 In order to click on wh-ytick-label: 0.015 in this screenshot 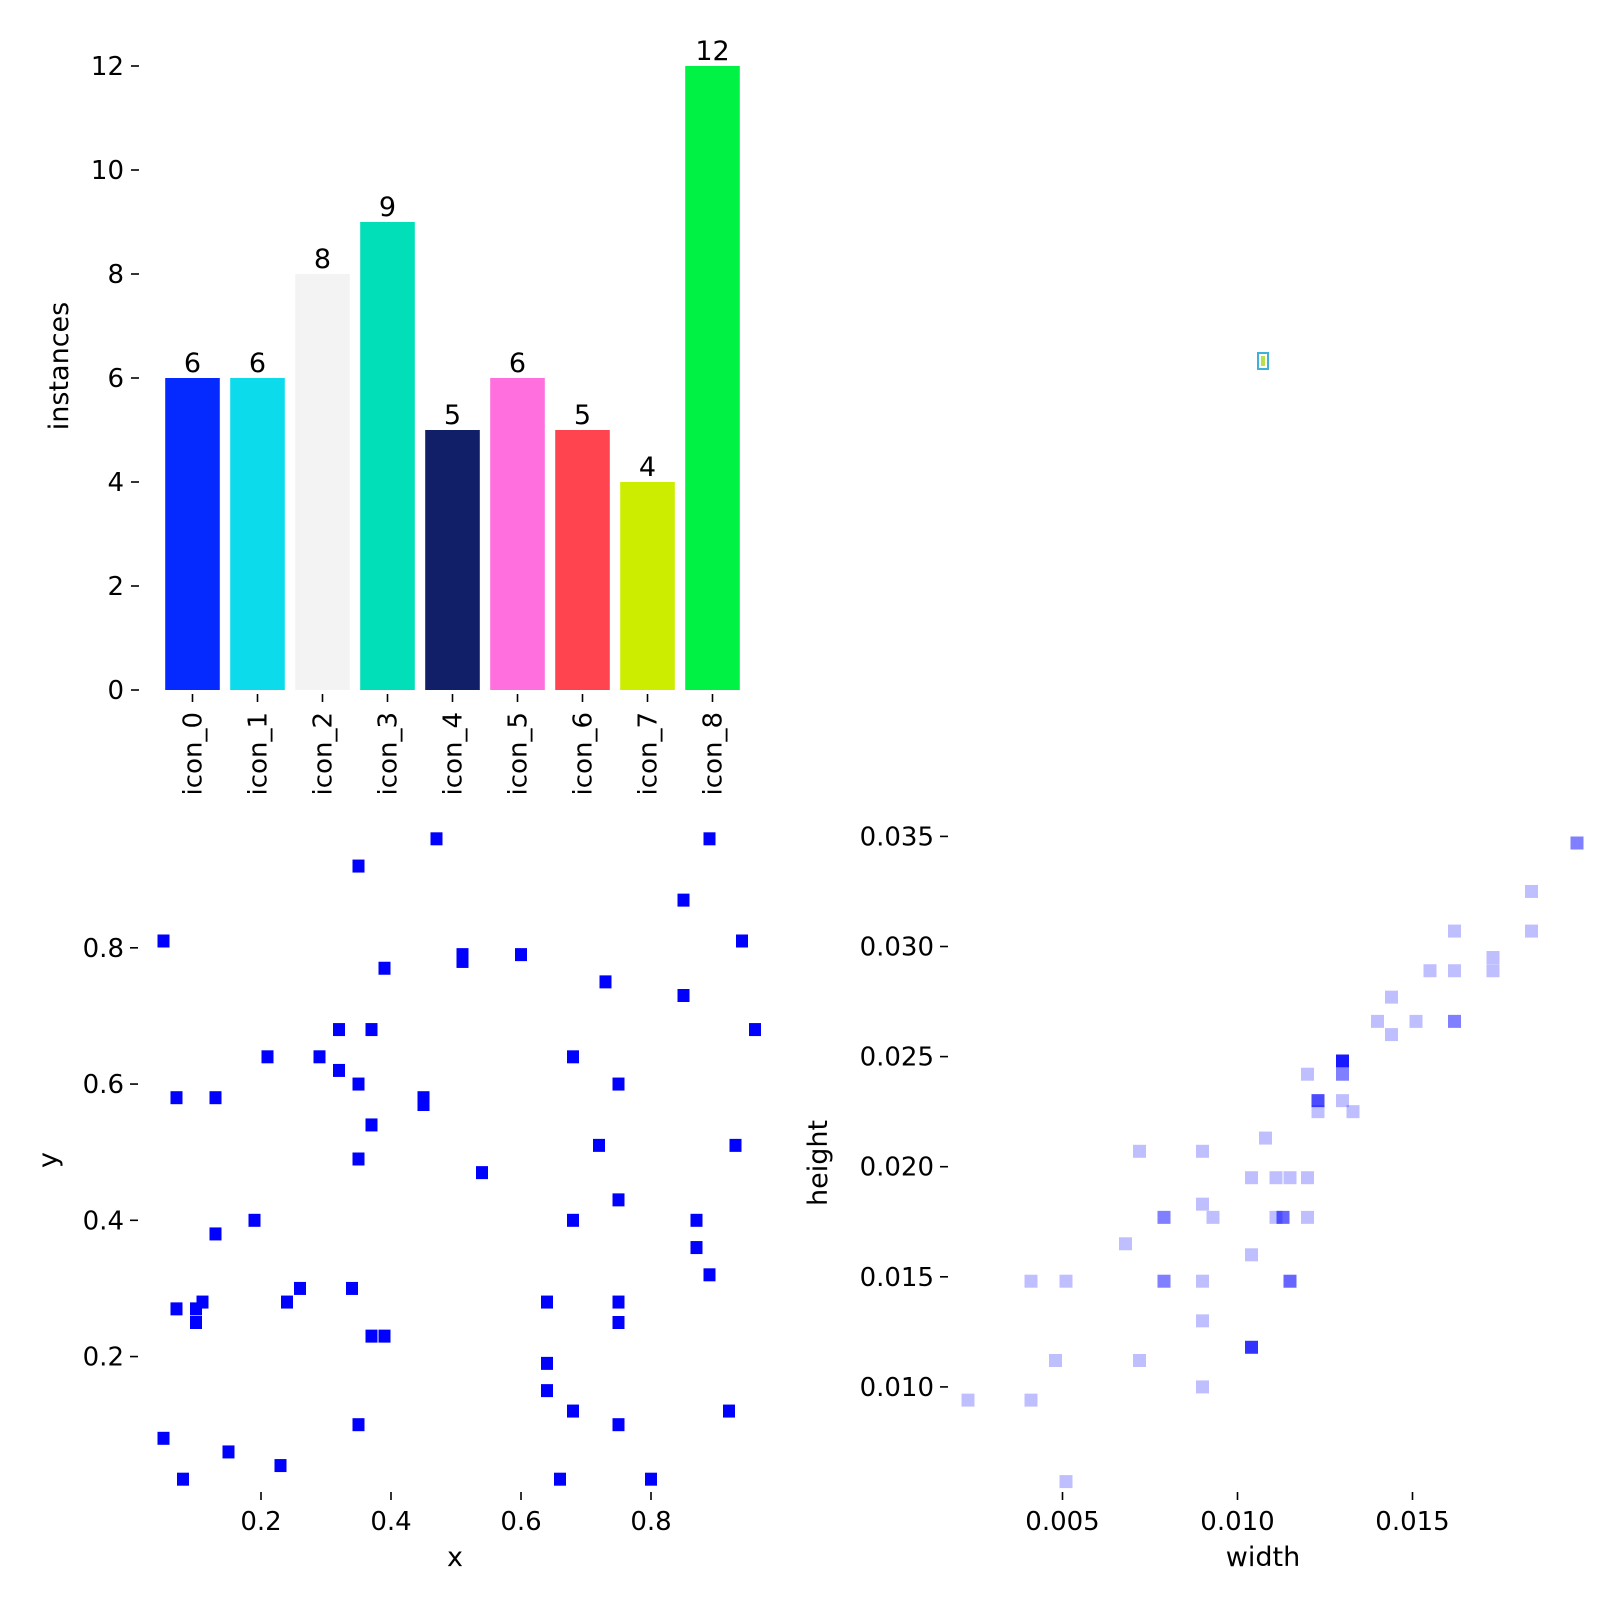, I will do `click(897, 1278)`.